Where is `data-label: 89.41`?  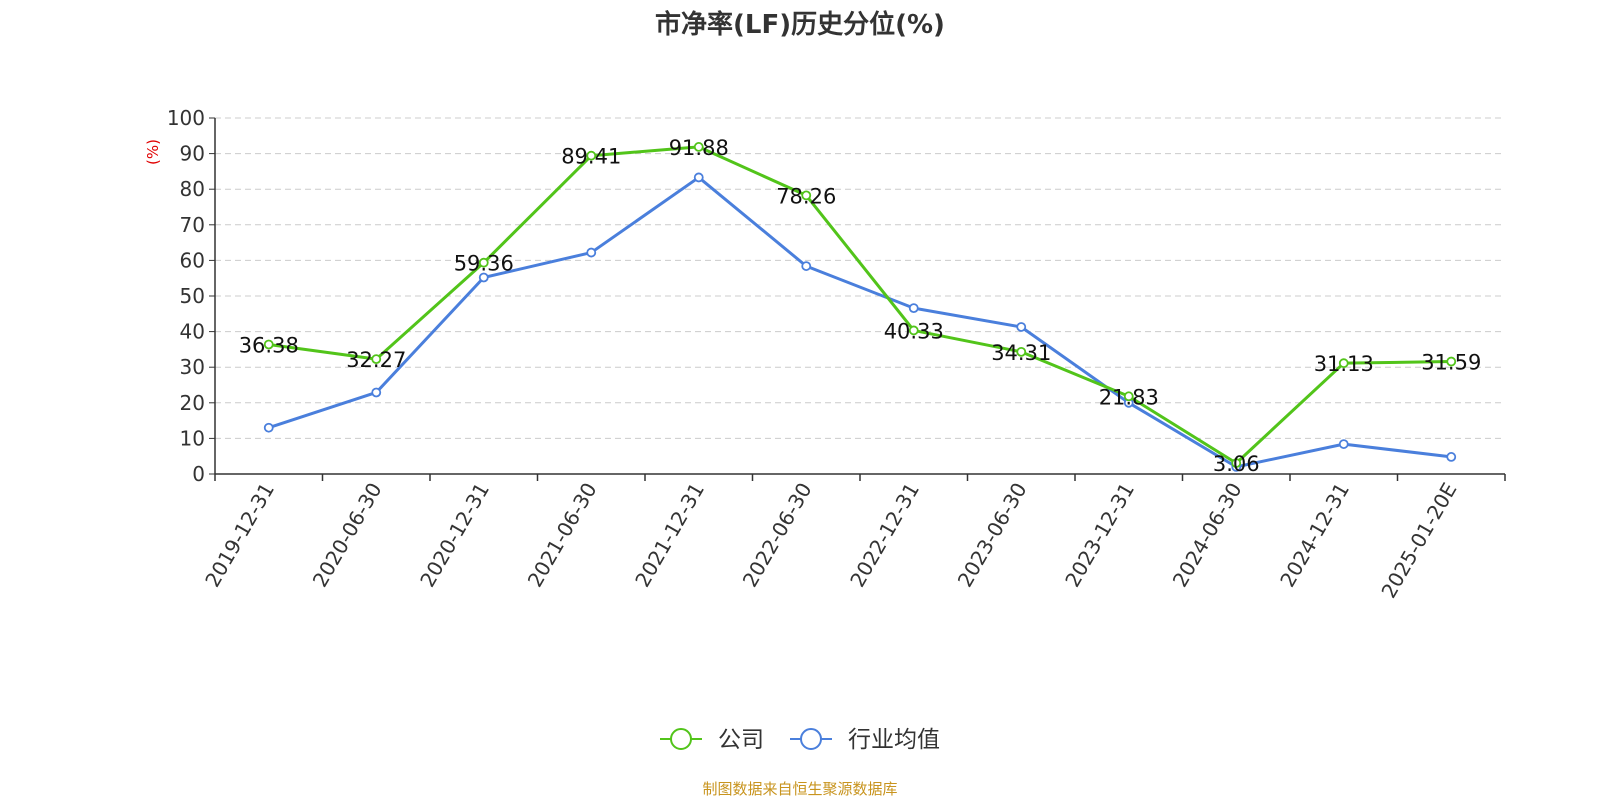
data-label: 89.41 is located at coordinates (591, 157).